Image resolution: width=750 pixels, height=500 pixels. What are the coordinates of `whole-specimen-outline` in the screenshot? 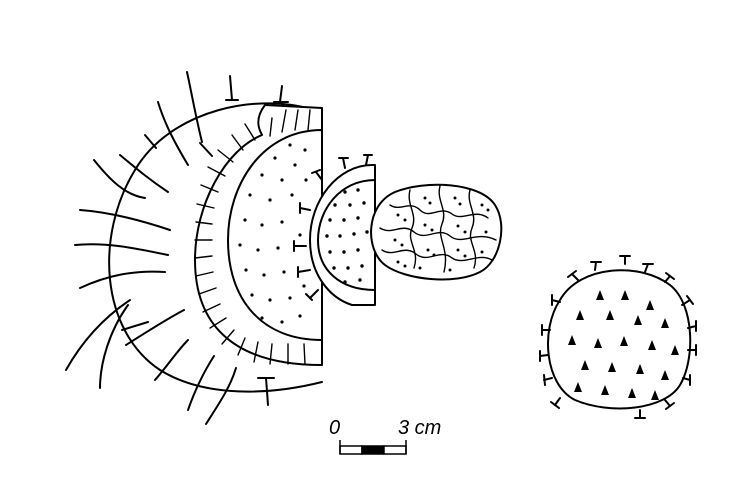 It's located at (619, 339).